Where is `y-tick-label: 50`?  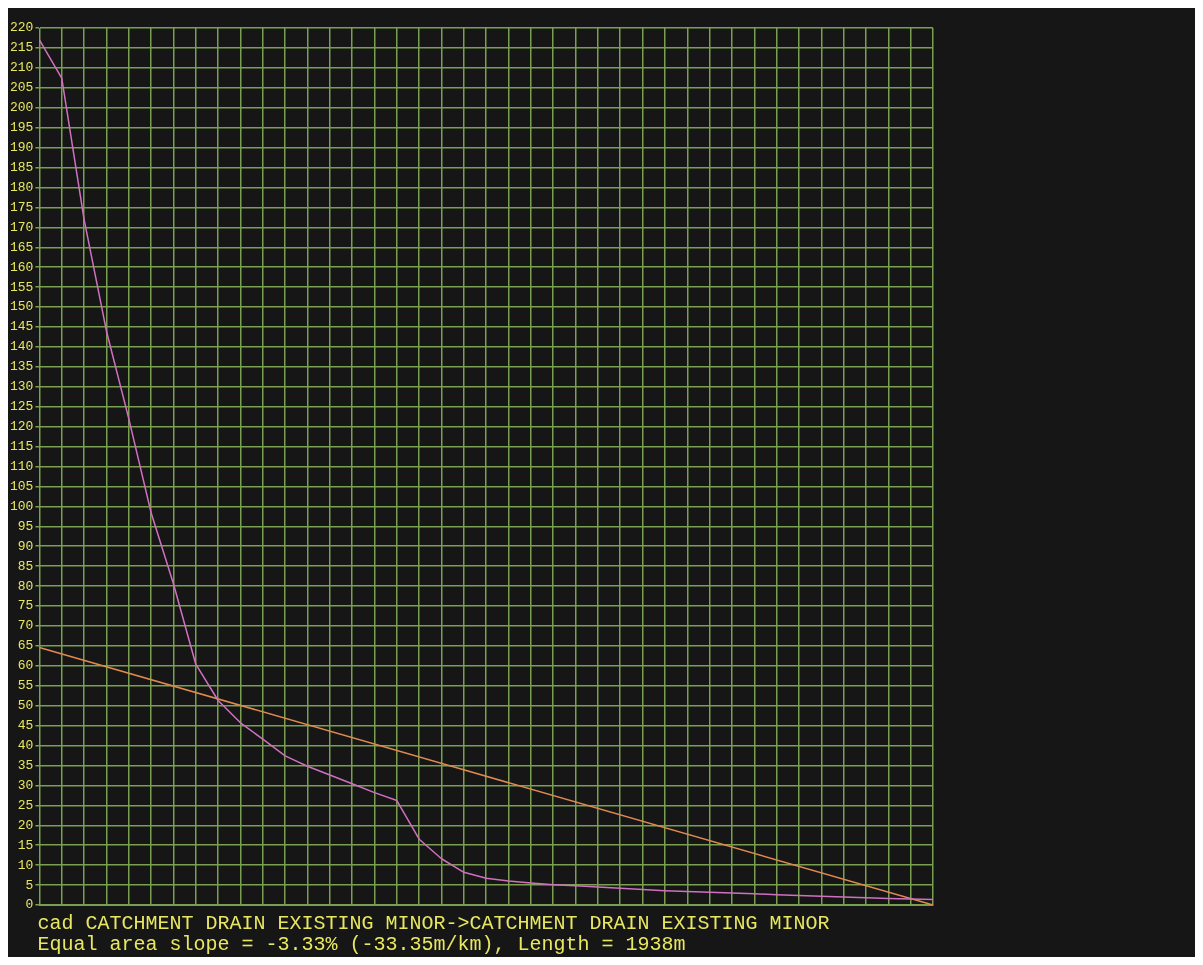
y-tick-label: 50 is located at coordinates (25, 706).